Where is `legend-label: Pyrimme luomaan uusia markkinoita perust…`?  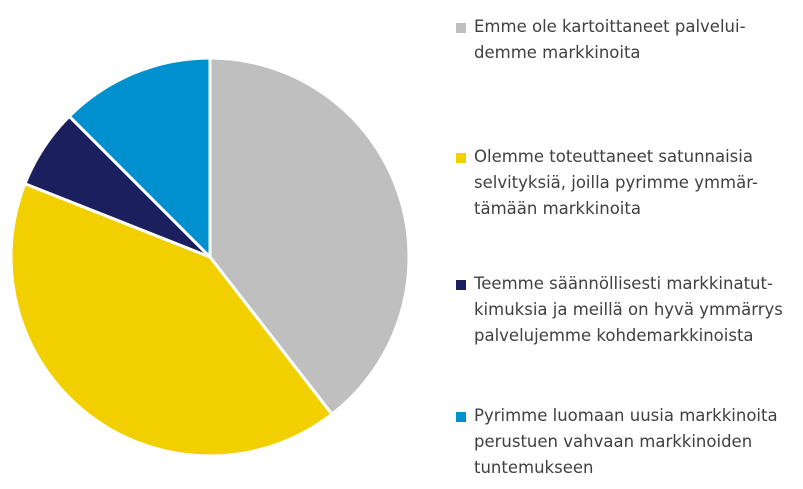
legend-label: Pyrimme luomaan uusia markkinoita perust… is located at coordinates (626, 441).